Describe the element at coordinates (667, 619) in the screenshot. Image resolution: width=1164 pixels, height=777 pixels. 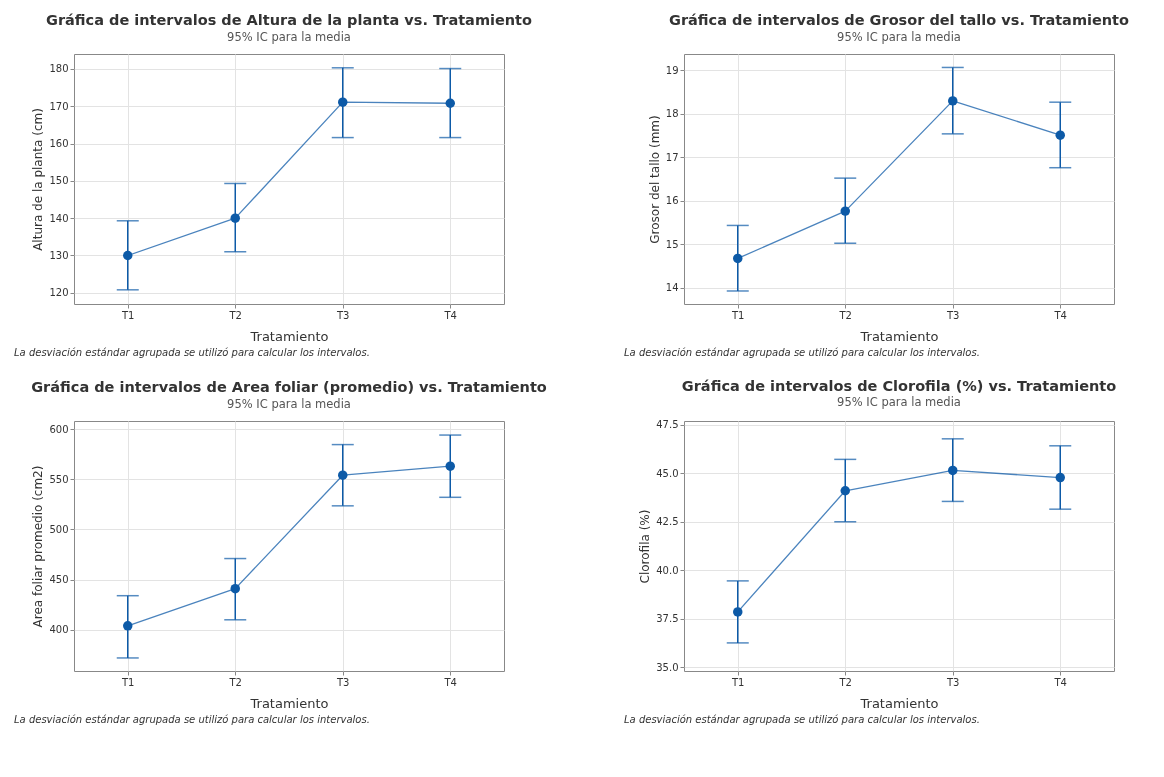
I see `y-tick-label: 37.5` at that location.